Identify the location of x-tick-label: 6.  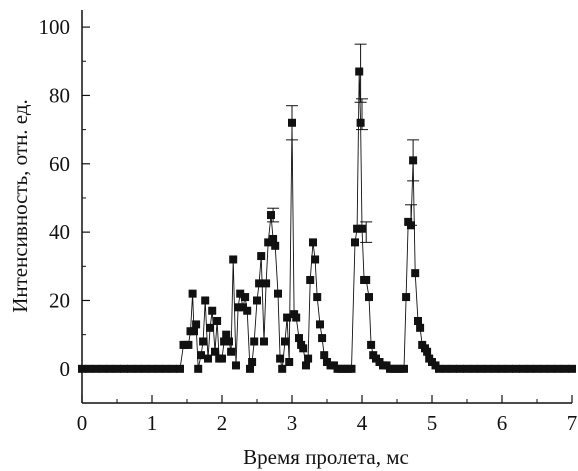
(502, 423).